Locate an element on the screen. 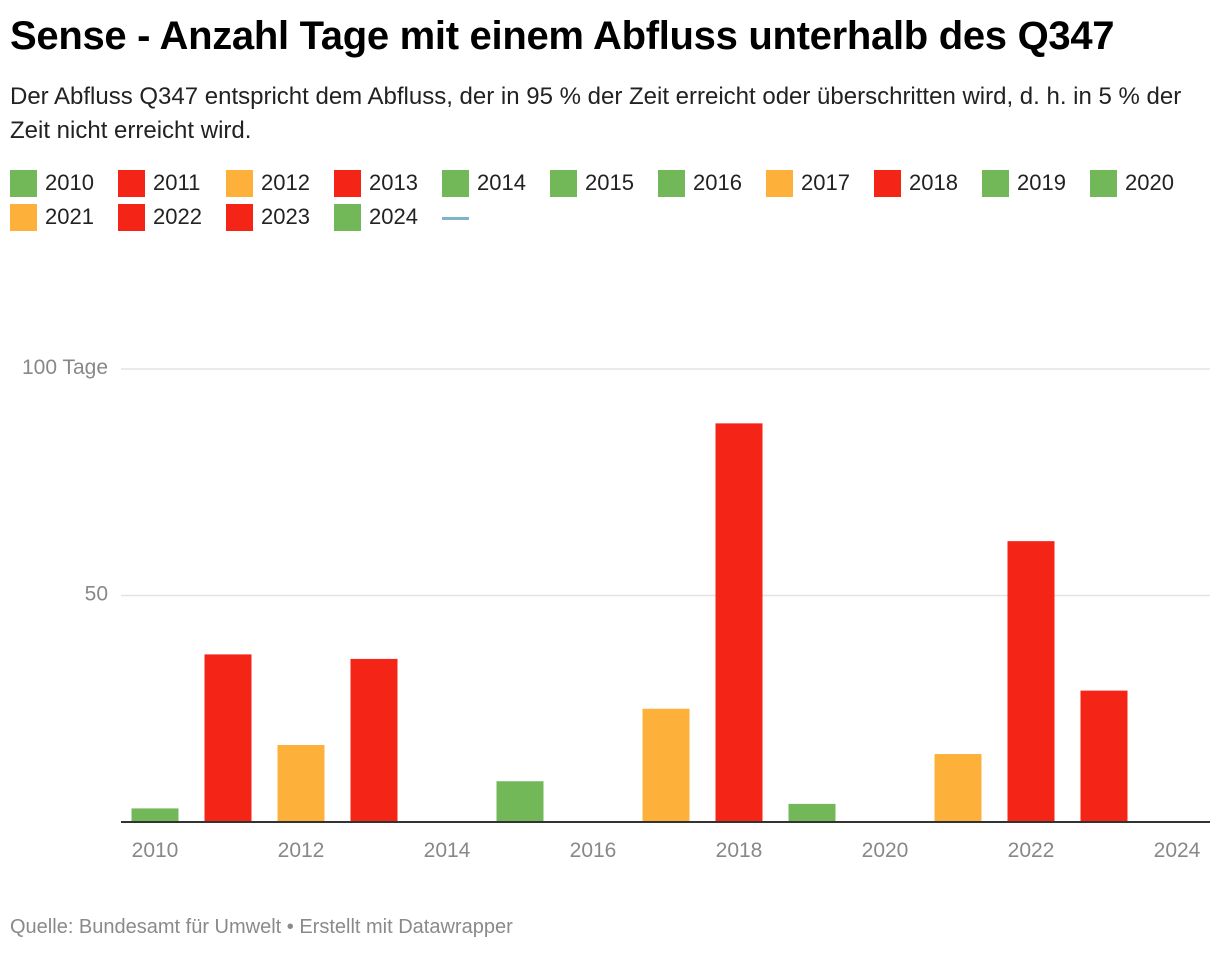 This screenshot has width=1220, height=956. legend-label: 2016 is located at coordinates (717, 182).